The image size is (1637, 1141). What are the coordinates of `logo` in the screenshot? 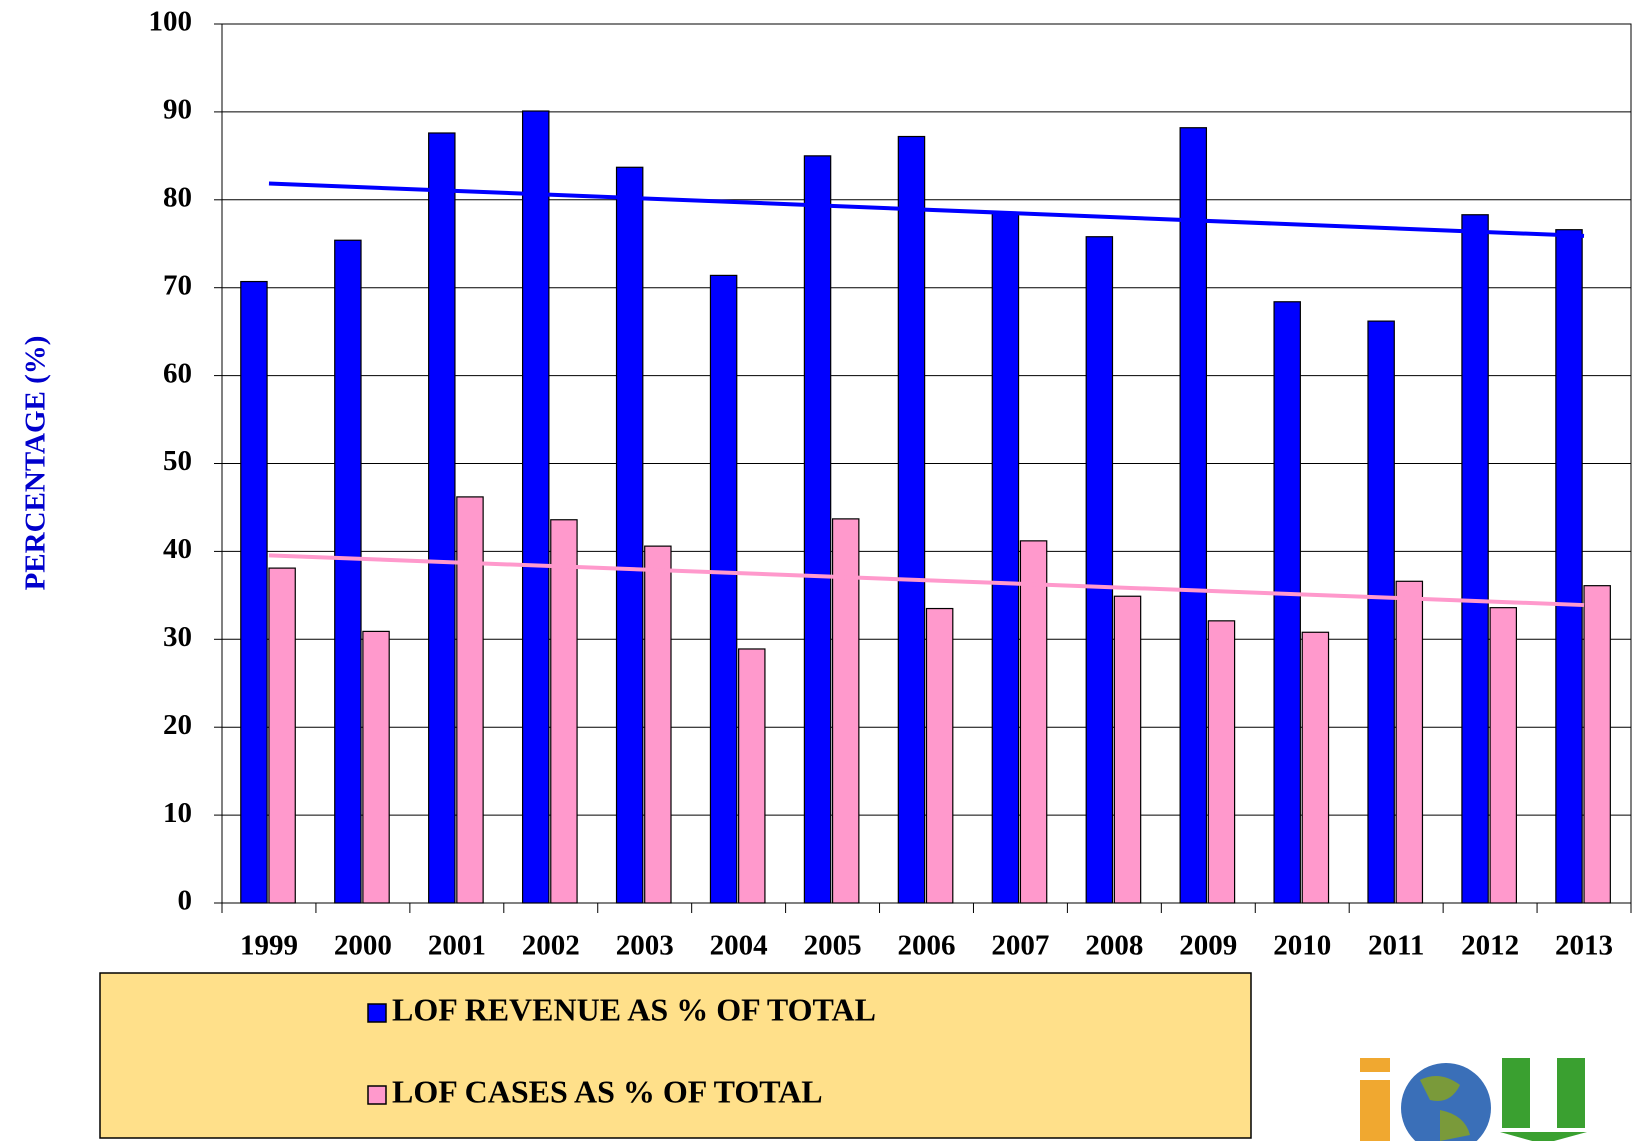 It's located at (1473, 1099).